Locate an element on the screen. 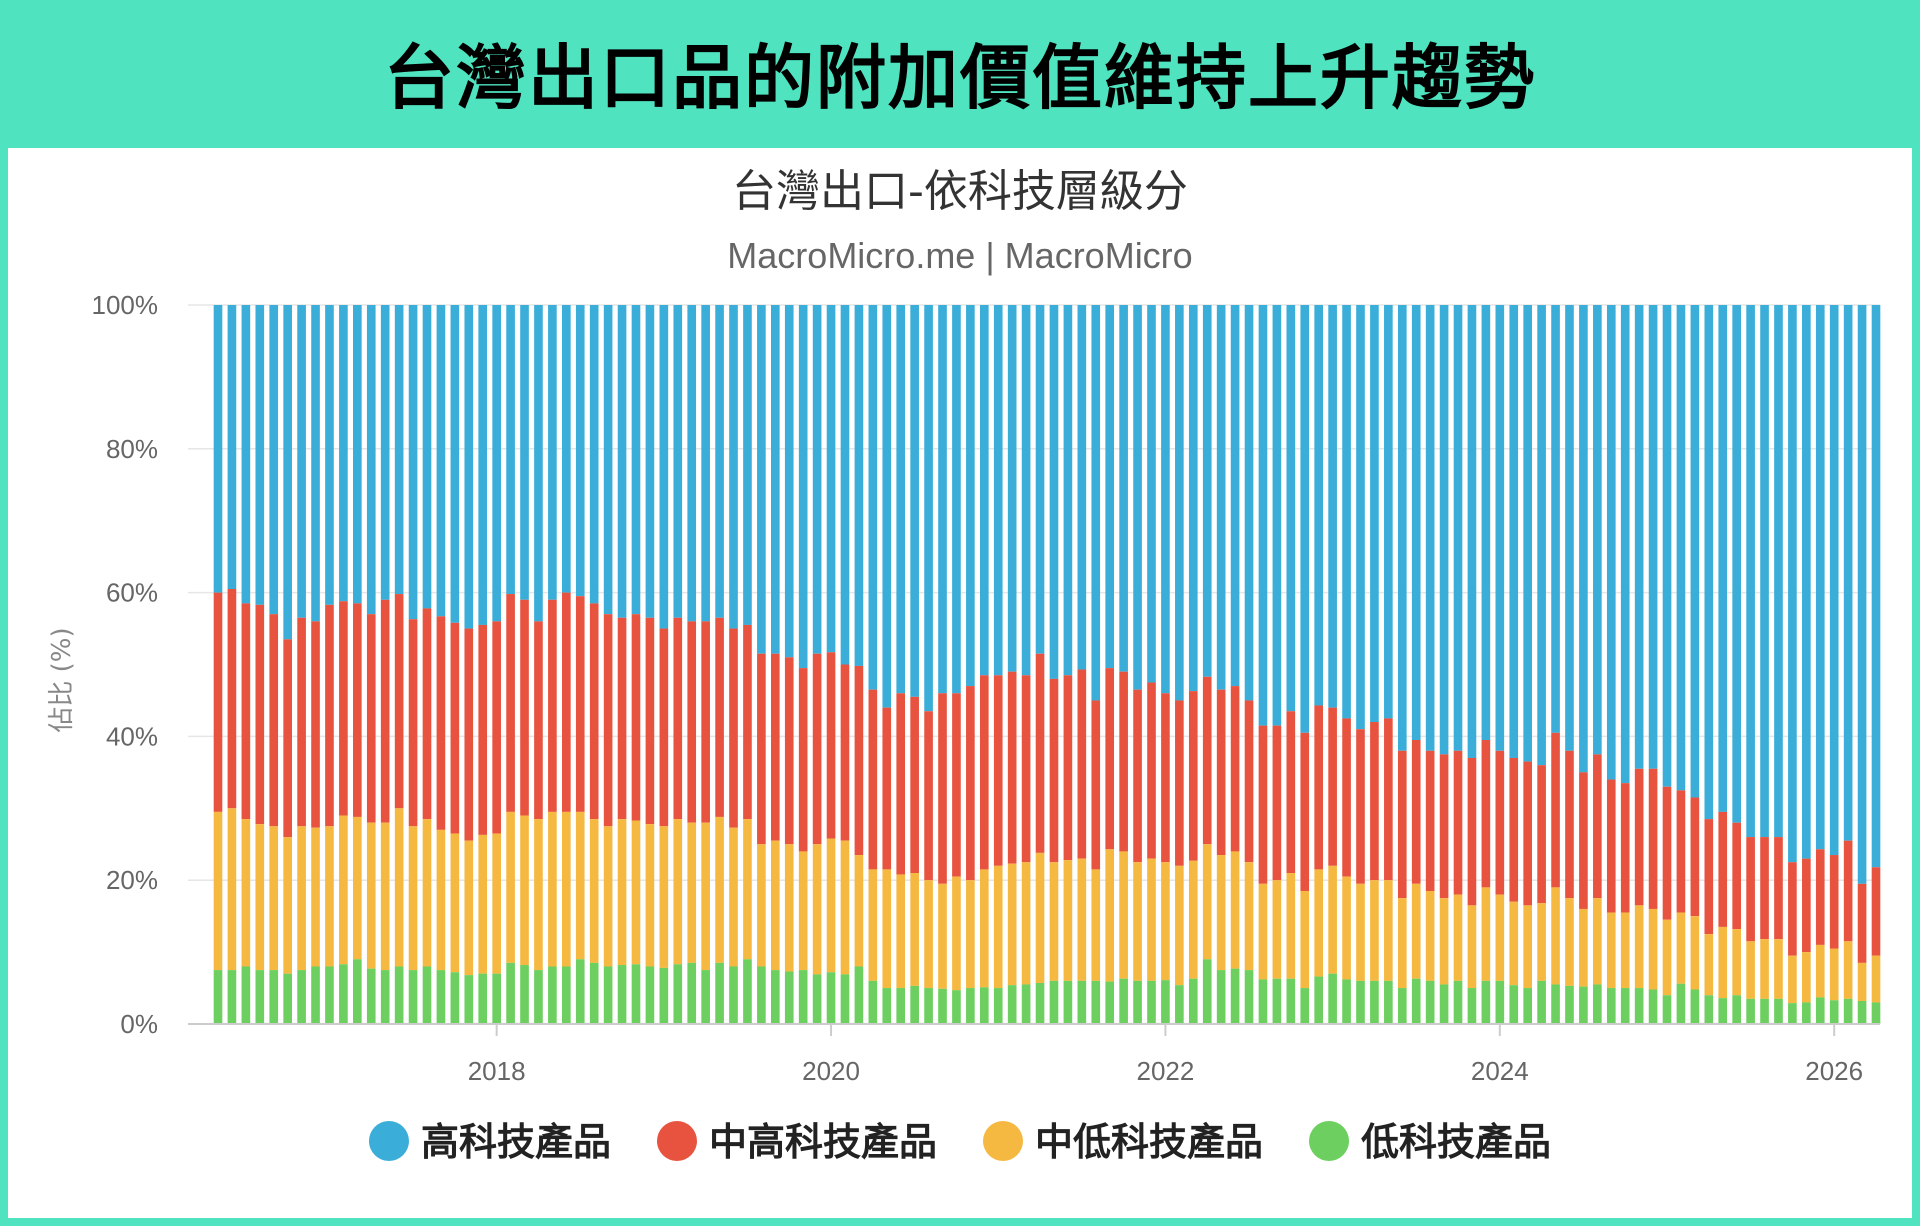  x-tick-label: 2022 is located at coordinates (1166, 1071).